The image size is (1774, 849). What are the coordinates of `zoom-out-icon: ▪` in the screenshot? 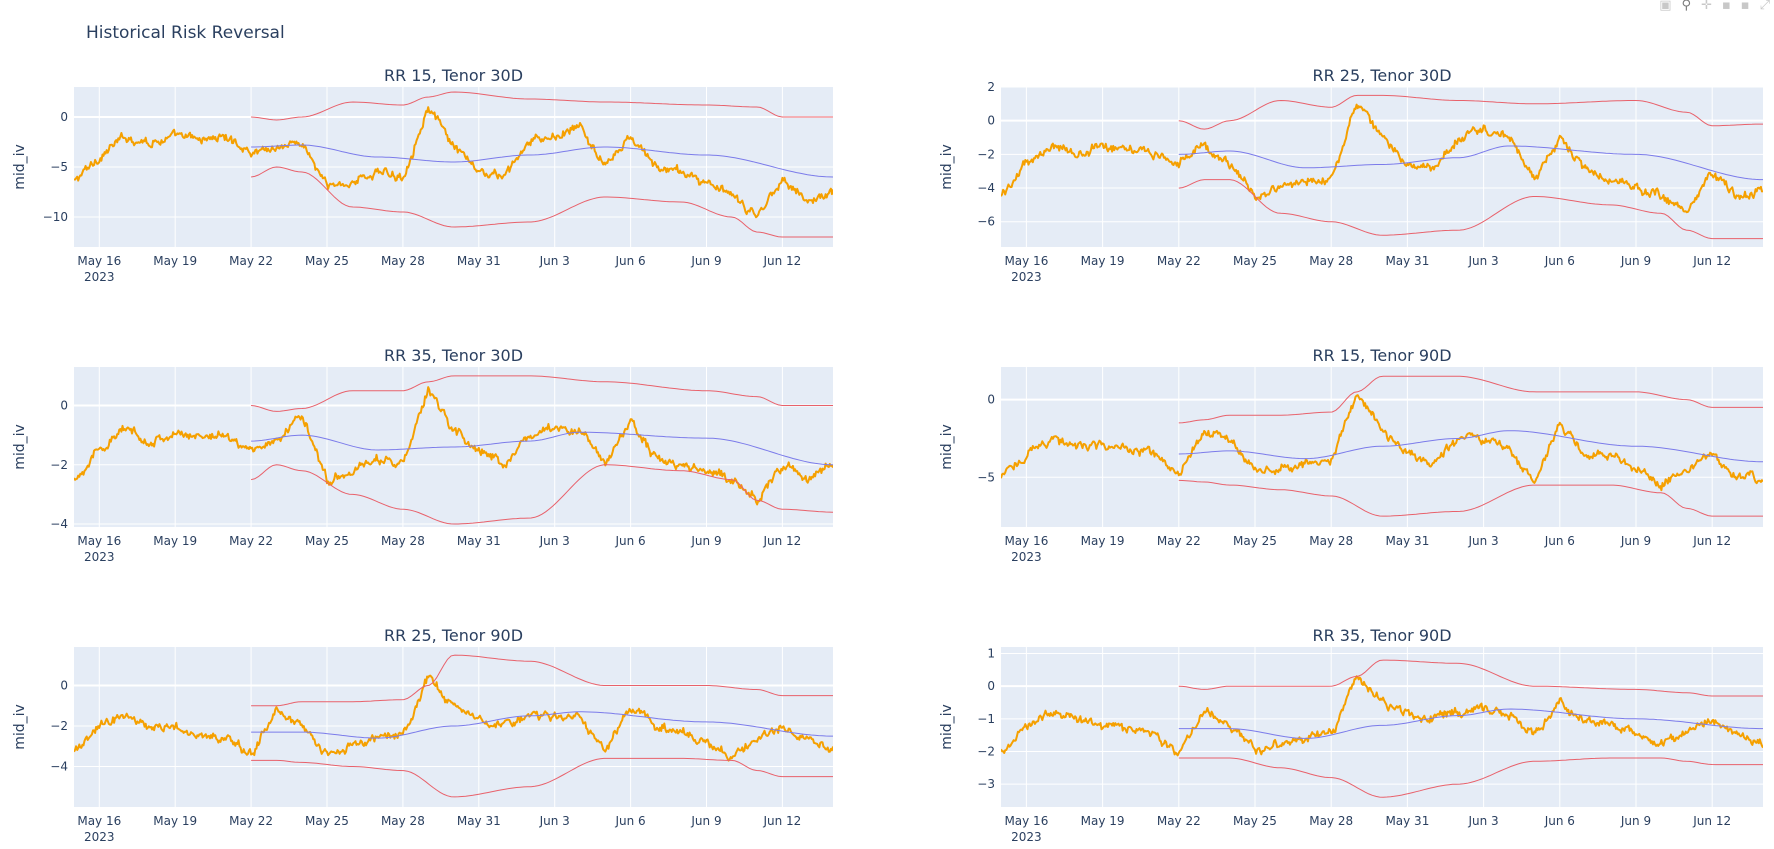 It's located at (1745, 6).